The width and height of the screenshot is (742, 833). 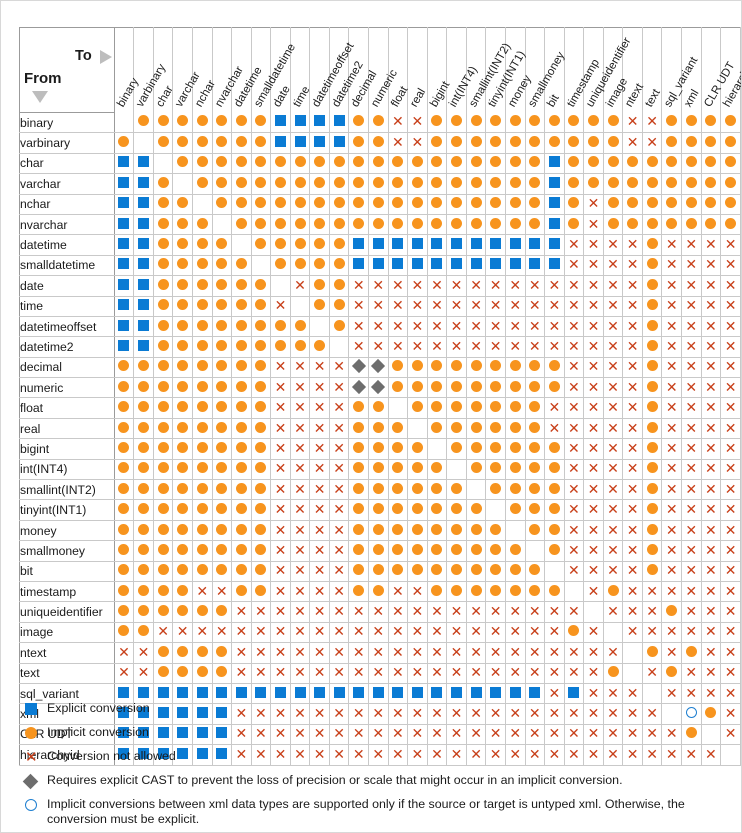 I want to click on column-header-hierarchyid: hierarchyid, so click(x=730, y=70).